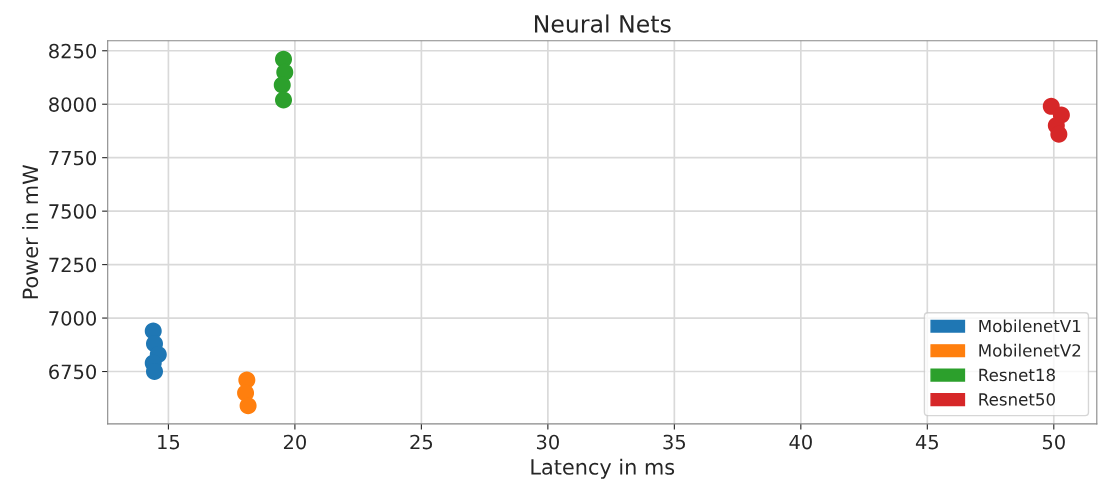  I want to click on legend-label: Resnet18, so click(1017, 375).